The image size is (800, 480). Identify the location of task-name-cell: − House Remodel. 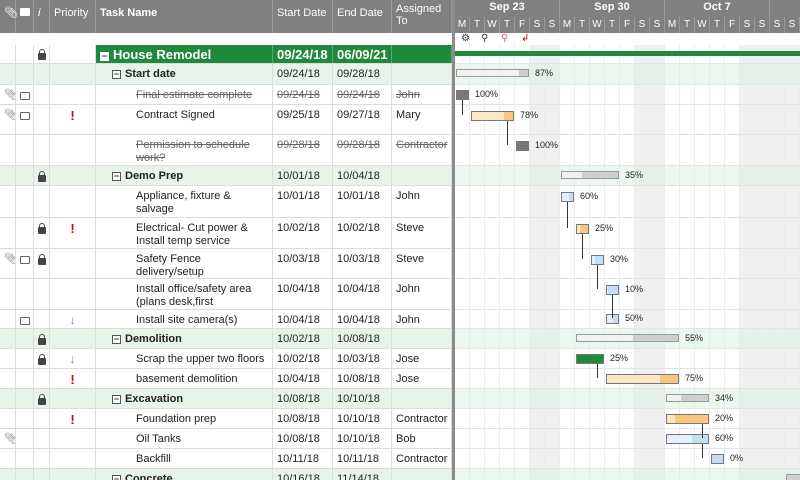
(184, 54).